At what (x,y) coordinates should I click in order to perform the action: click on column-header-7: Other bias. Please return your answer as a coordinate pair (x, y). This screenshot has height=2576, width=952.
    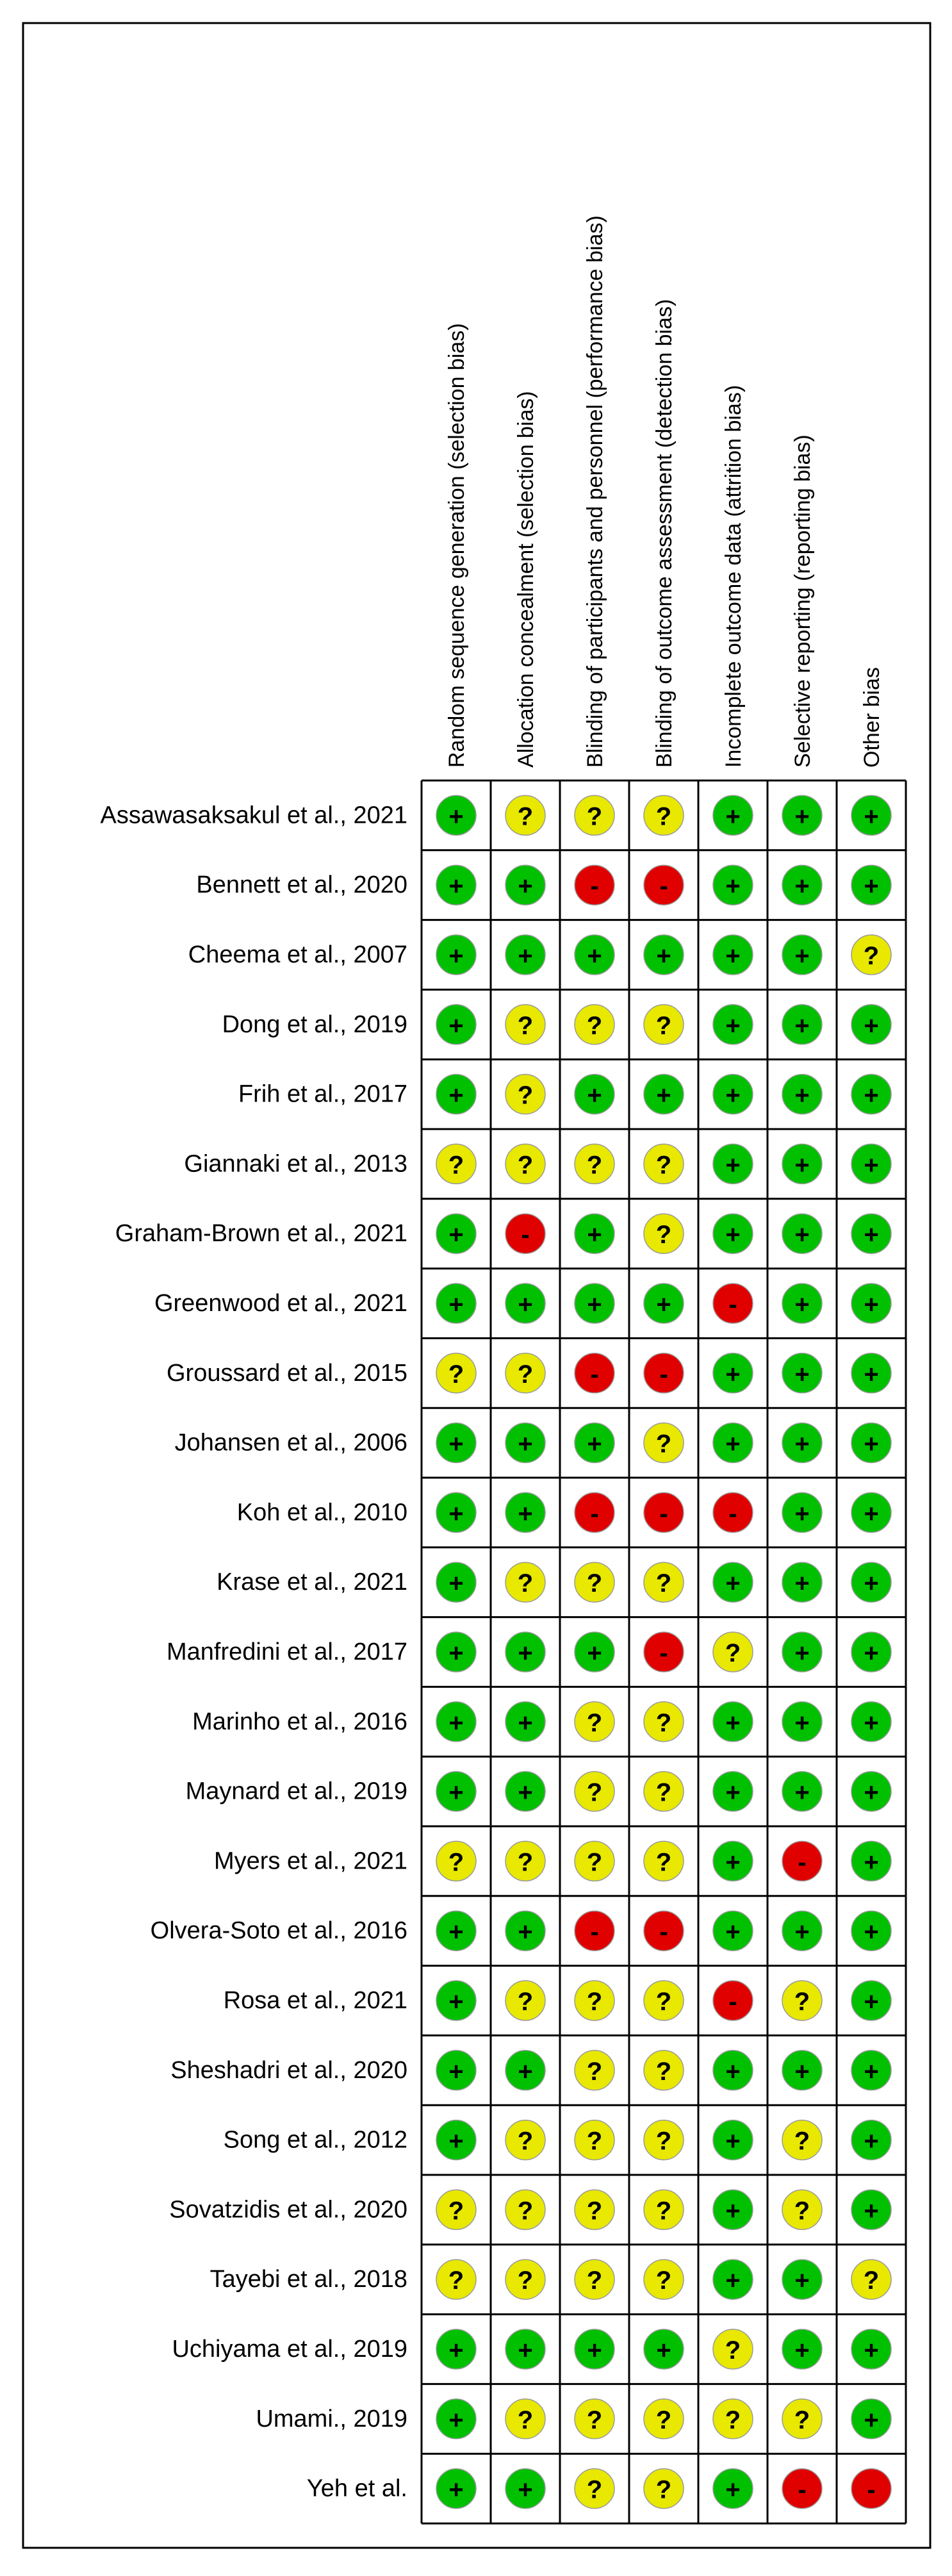
    Looking at the image, I should click on (872, 717).